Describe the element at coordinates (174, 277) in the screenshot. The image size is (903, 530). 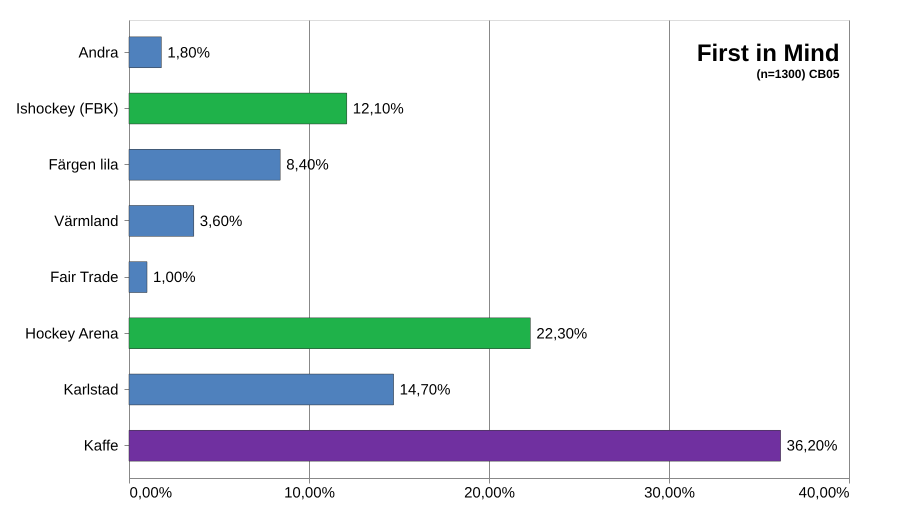
I see `data-label: 1,00%` at that location.